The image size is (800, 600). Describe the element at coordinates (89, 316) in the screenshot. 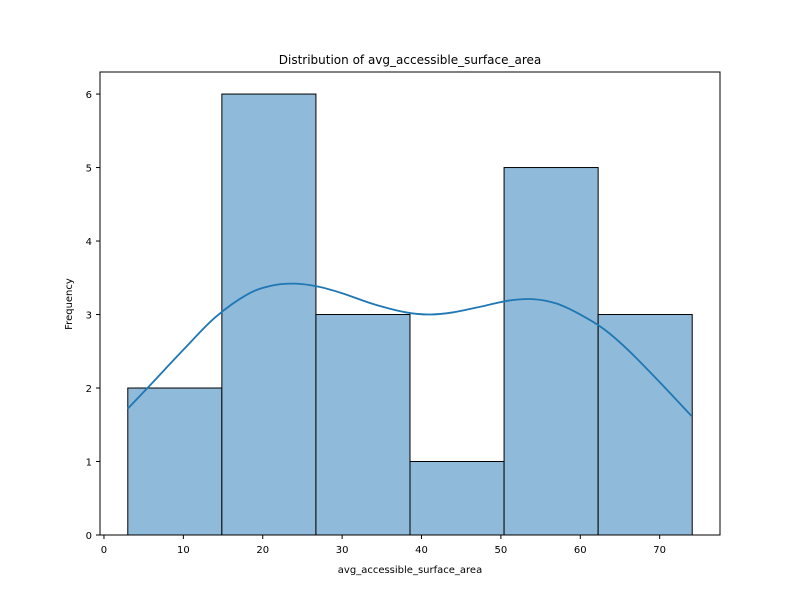

I see `y-tick-label: 3` at that location.